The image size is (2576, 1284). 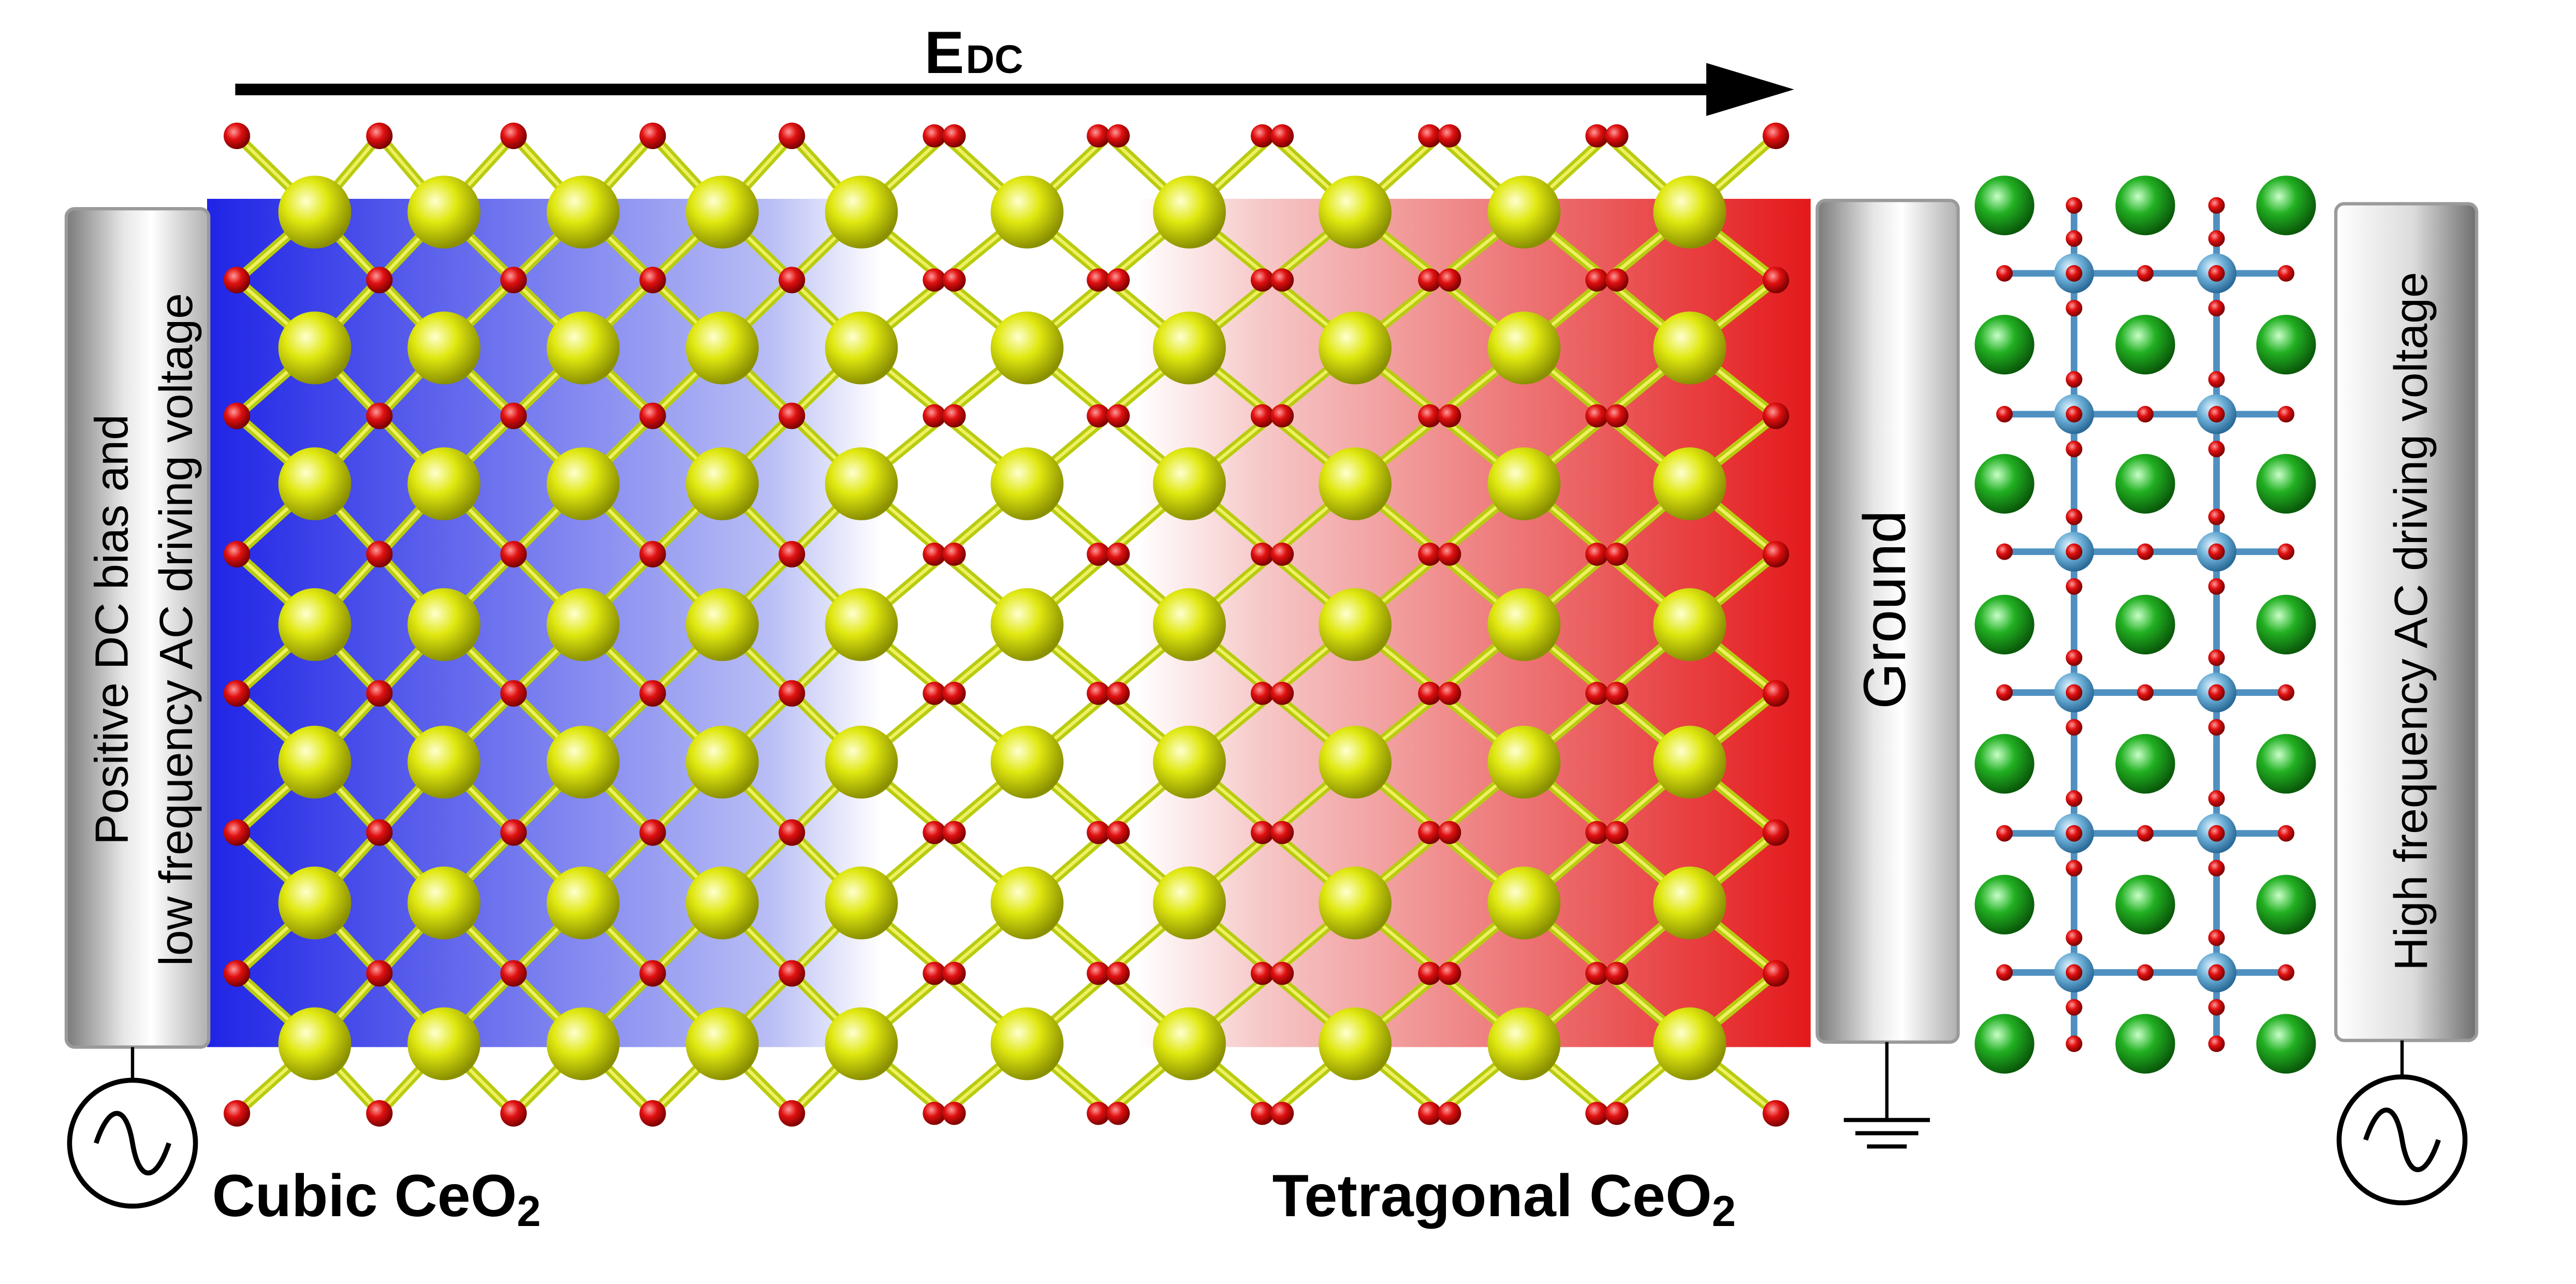 I want to click on right-electrode: High frequency AC driving voltage, so click(x=2406, y=703).